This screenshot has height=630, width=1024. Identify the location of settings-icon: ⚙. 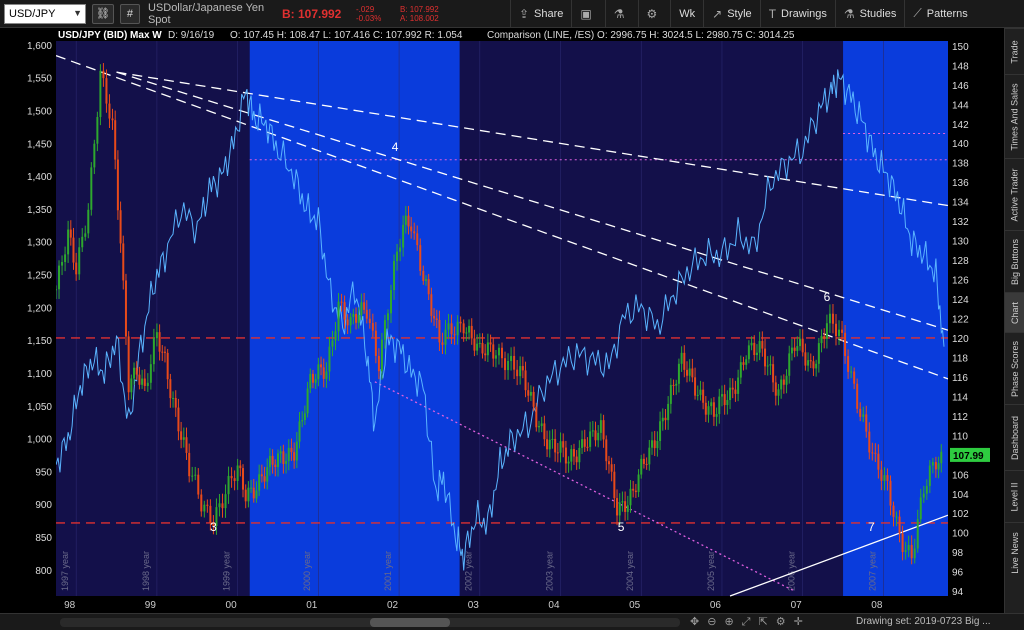
(784, 622).